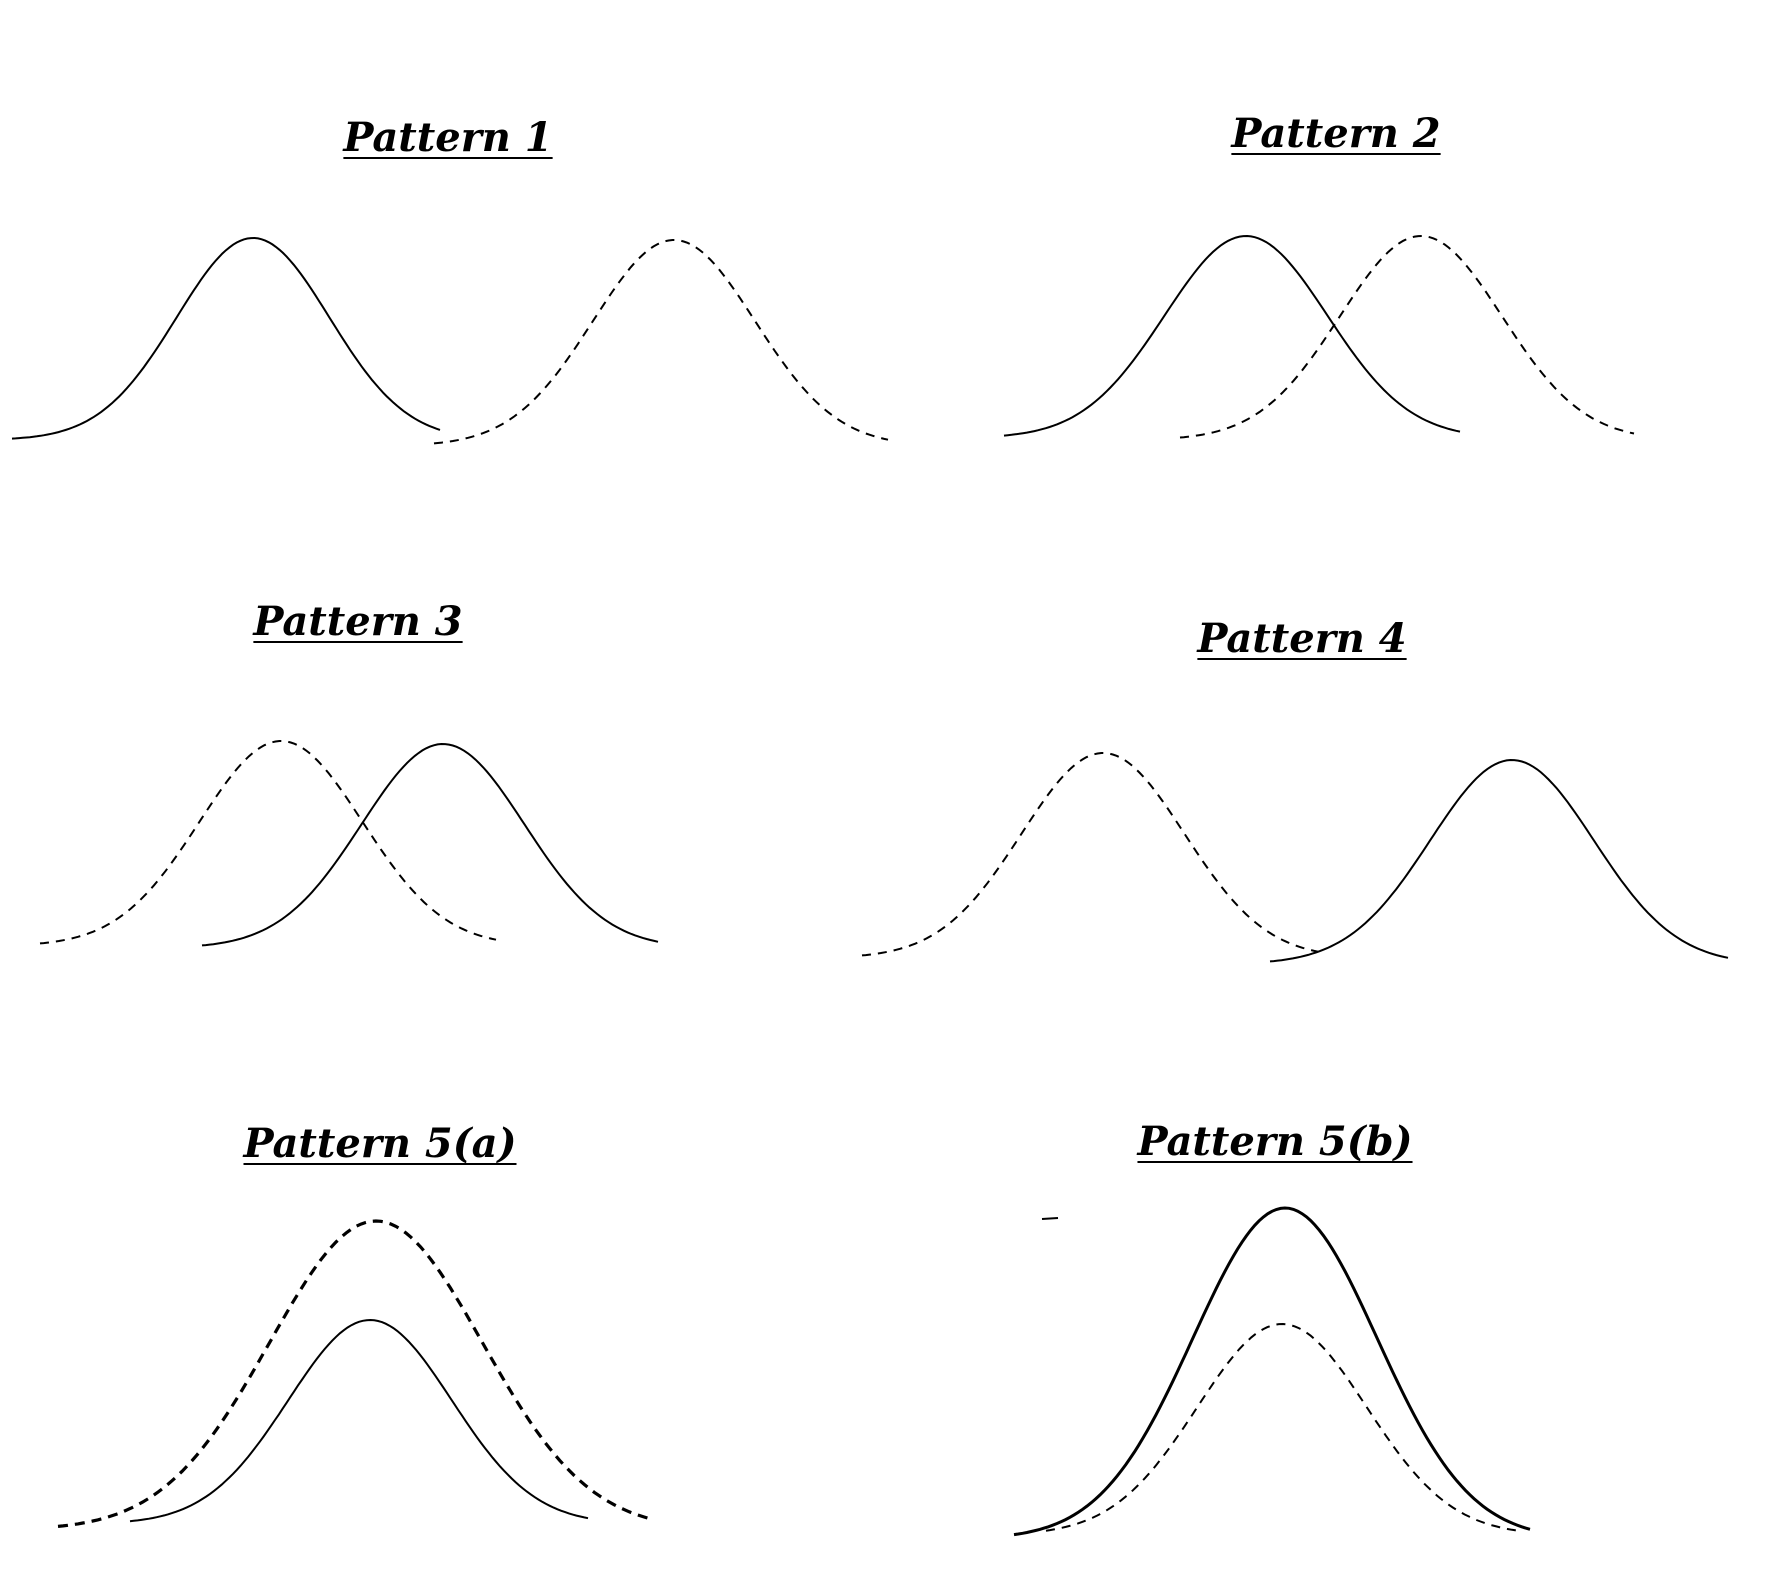  What do you see at coordinates (1050, 1218) in the screenshot?
I see `stray-mark` at bounding box center [1050, 1218].